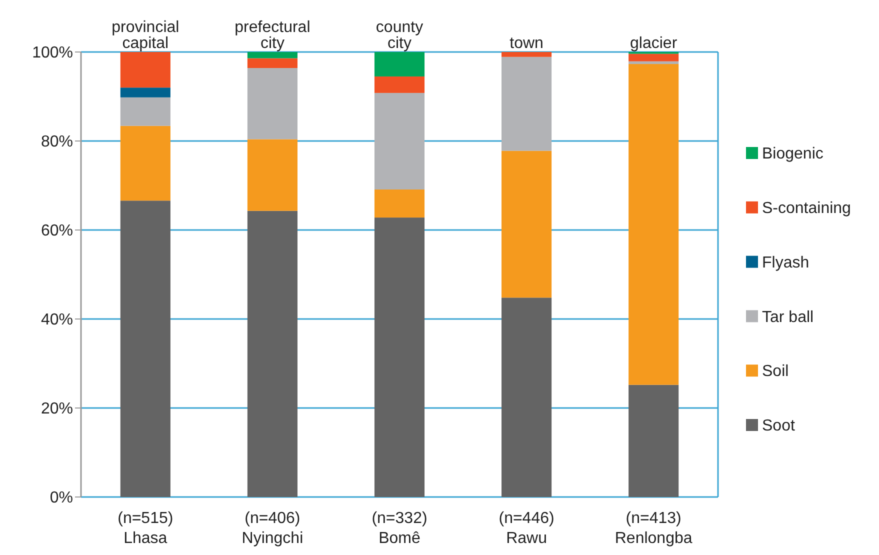  I want to click on annotation: town, so click(527, 43).